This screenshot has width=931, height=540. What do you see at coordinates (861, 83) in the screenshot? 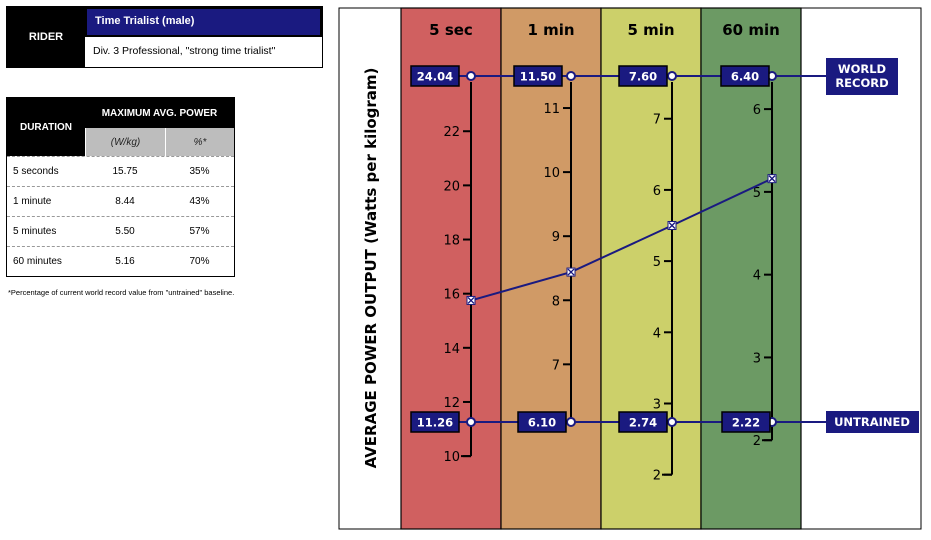
I see `world-record-tag-label: RECORD` at bounding box center [861, 83].